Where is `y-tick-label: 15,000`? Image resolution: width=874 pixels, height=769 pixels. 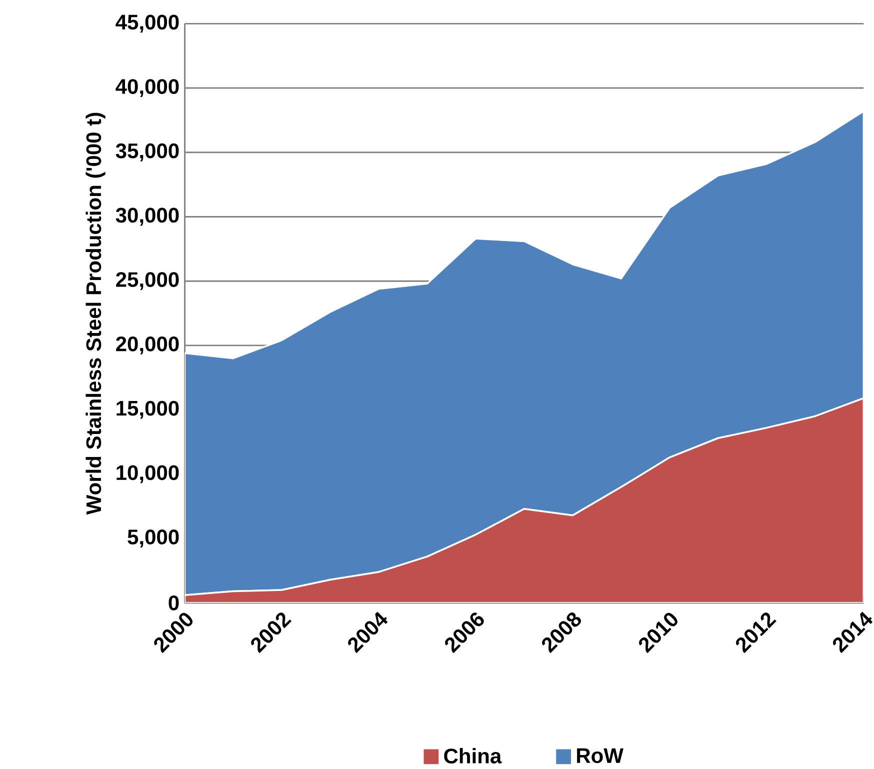 y-tick-label: 15,000 is located at coordinates (147, 409).